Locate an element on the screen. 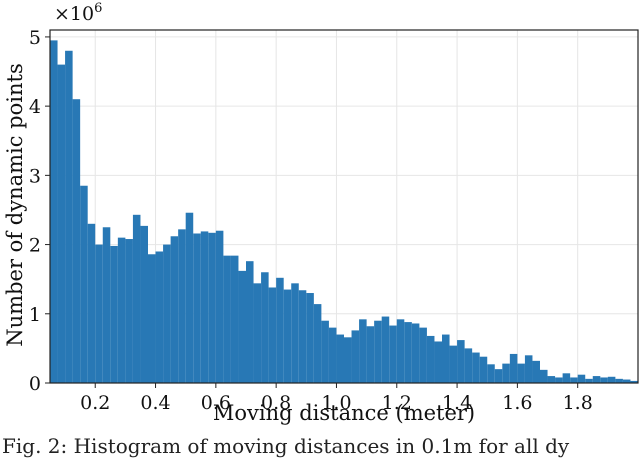 This screenshot has width=640, height=473. y-tick-label: 1 is located at coordinates (35, 315).